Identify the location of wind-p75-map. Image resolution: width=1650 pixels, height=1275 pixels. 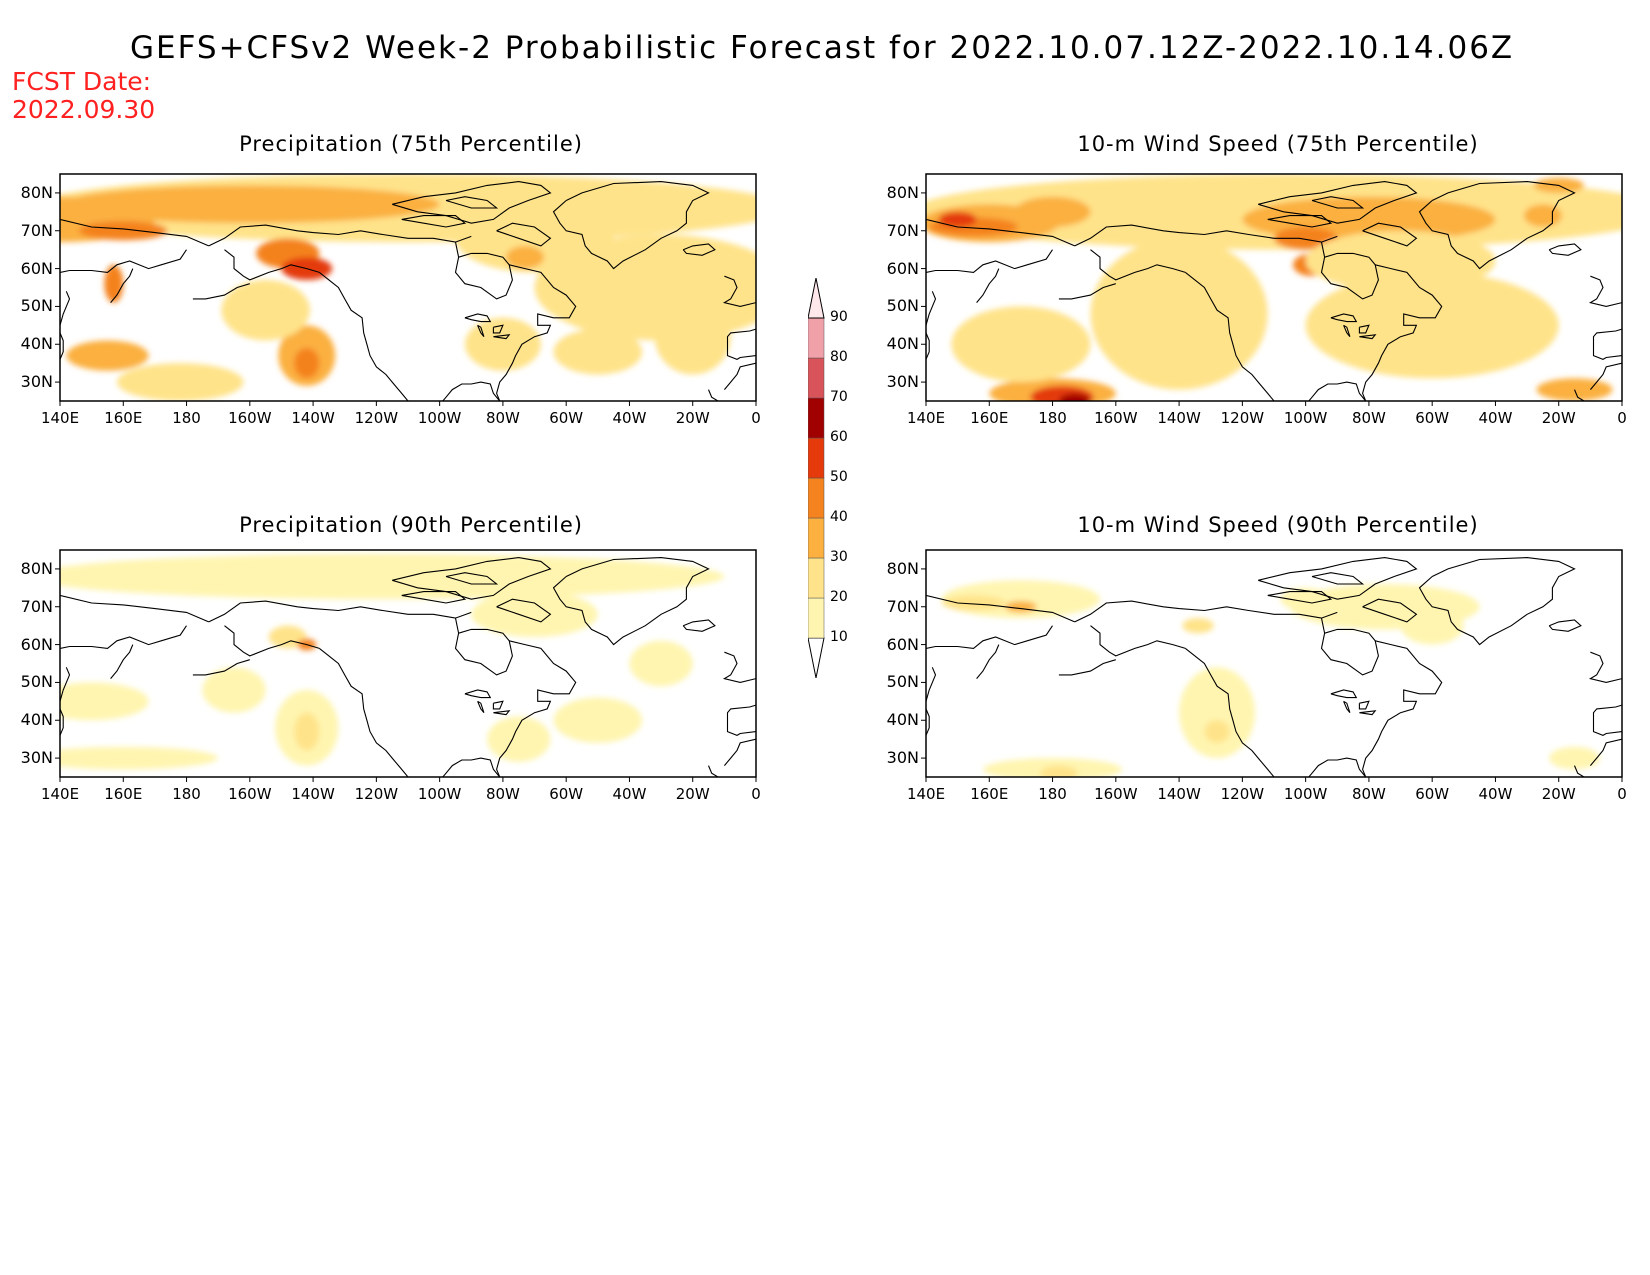
(1272, 289).